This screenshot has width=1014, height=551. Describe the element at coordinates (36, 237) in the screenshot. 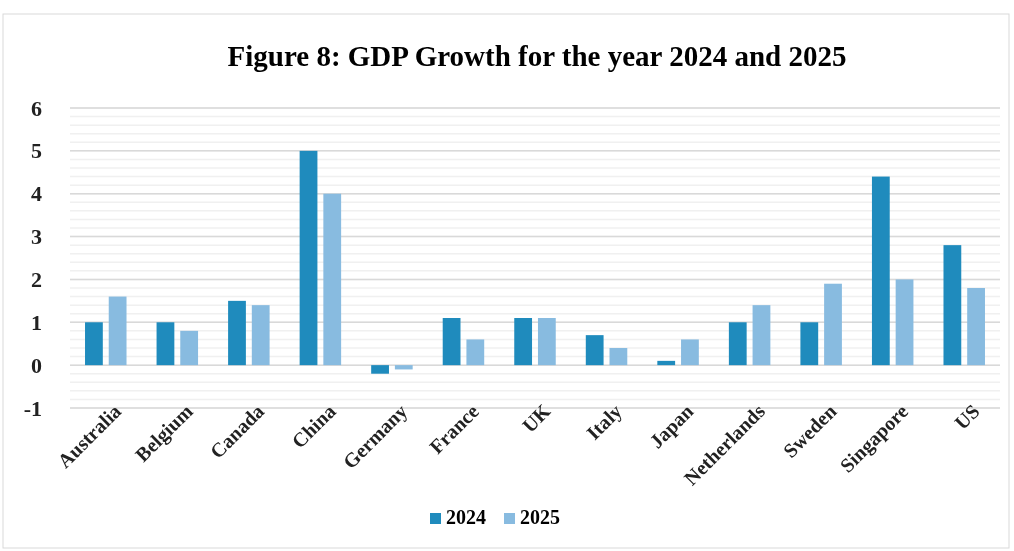

I see `y-tick-label: 3` at that location.